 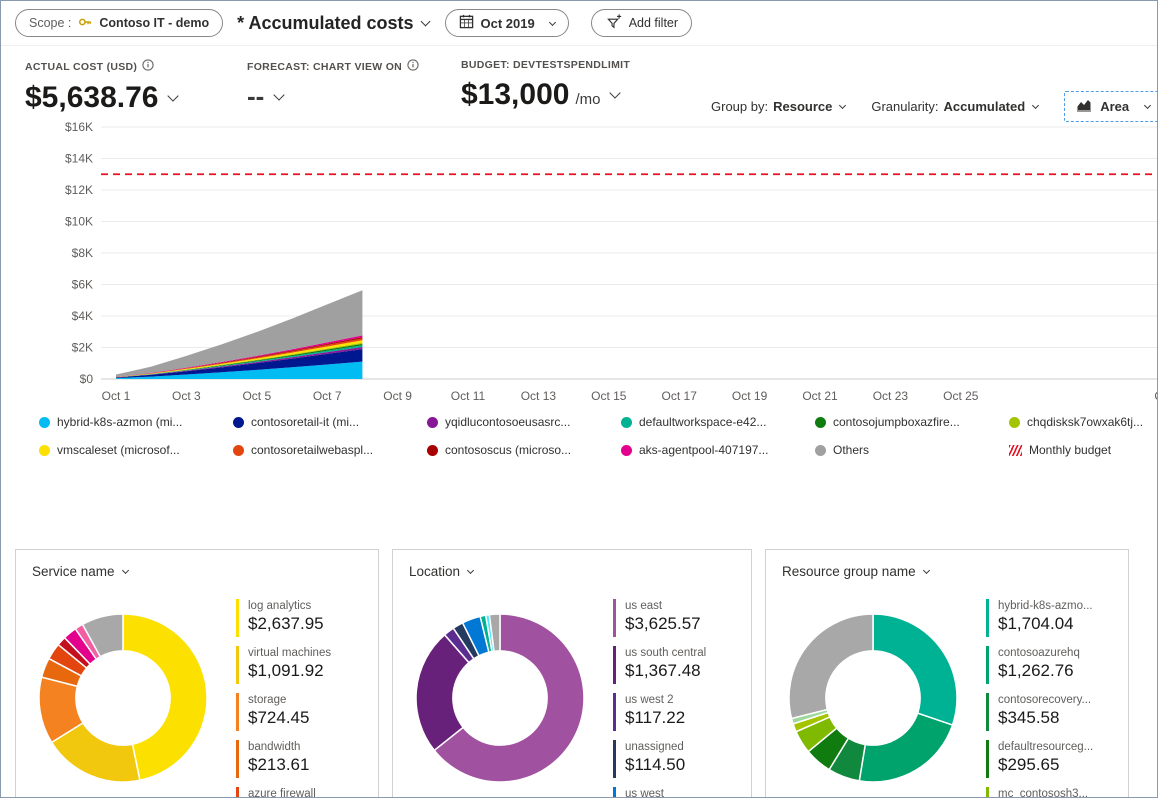 What do you see at coordinates (1083, 450) in the screenshot?
I see `legend-item: Monthly budget` at bounding box center [1083, 450].